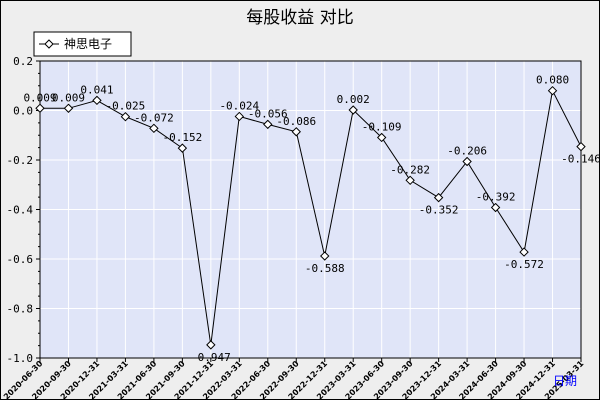 Image resolution: width=600 pixels, height=400 pixels. I want to click on data-label: -0.024, so click(239, 105).